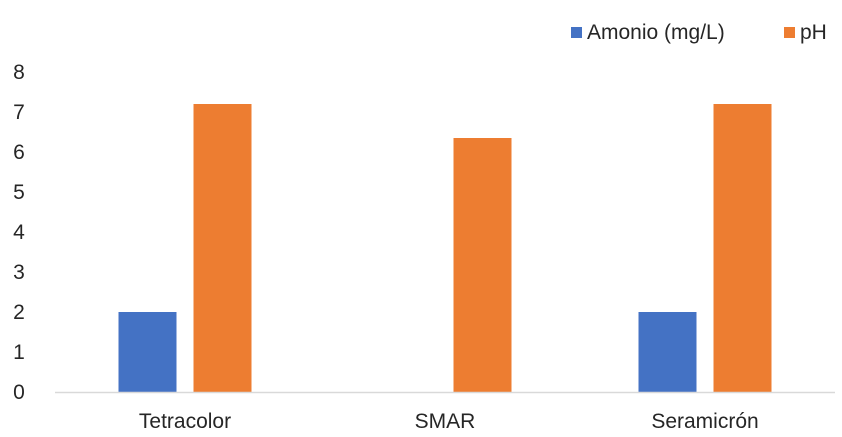 Image resolution: width=842 pixels, height=437 pixels. What do you see at coordinates (19, 152) in the screenshot?
I see `y-tick-label: 6` at bounding box center [19, 152].